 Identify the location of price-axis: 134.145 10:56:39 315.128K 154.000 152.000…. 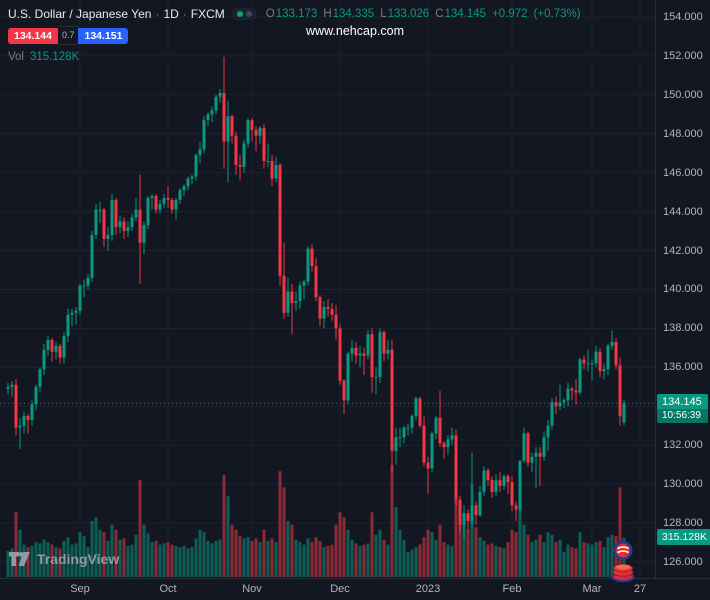
(682, 289).